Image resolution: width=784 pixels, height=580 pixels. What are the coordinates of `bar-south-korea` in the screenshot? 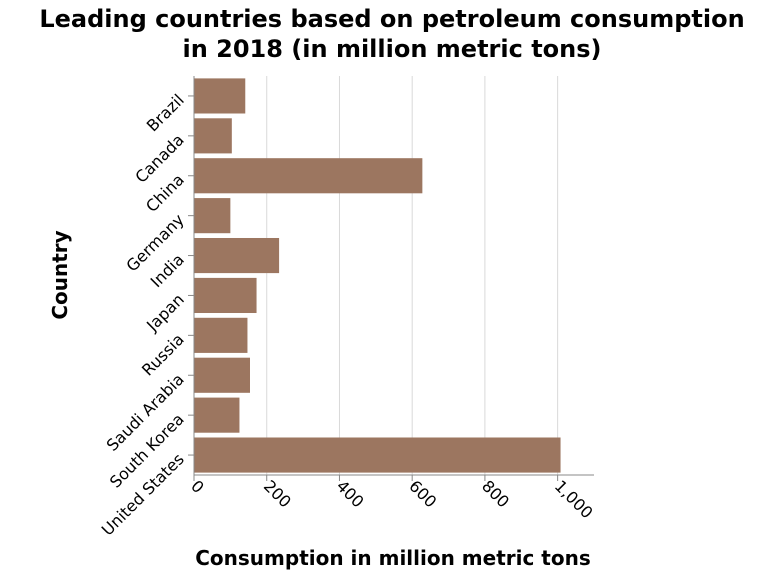 It's located at (217, 415).